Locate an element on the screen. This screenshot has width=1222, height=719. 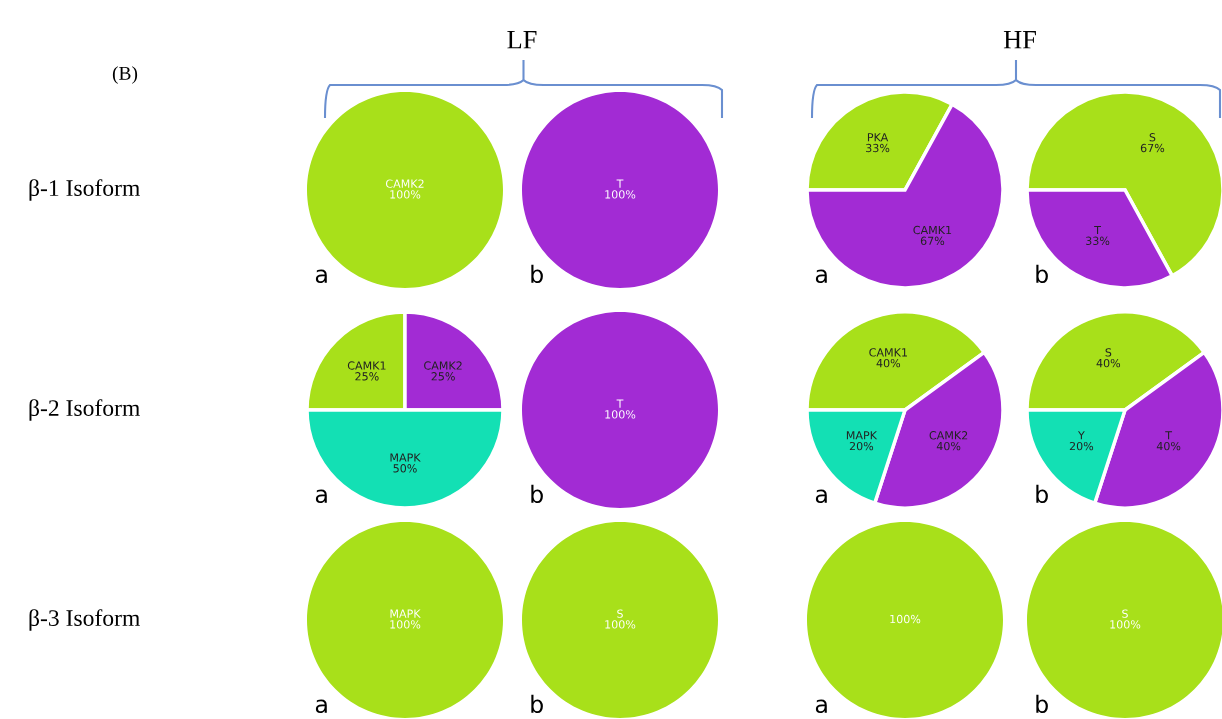
data-label: 50% is located at coordinates (405, 468).